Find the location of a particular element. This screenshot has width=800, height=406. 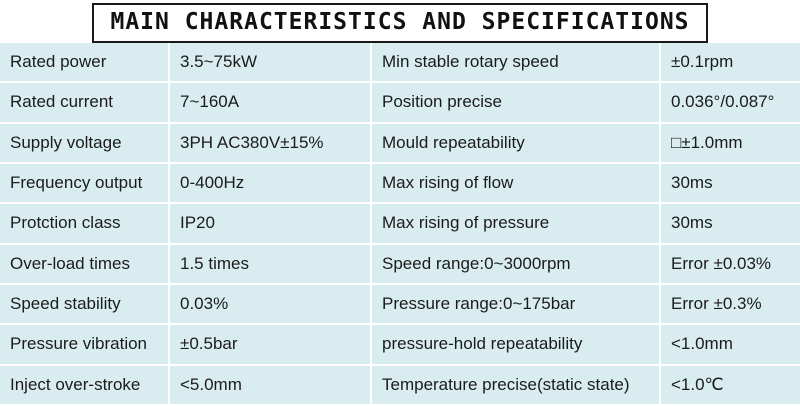

spec-label: Rated power is located at coordinates (84, 62).